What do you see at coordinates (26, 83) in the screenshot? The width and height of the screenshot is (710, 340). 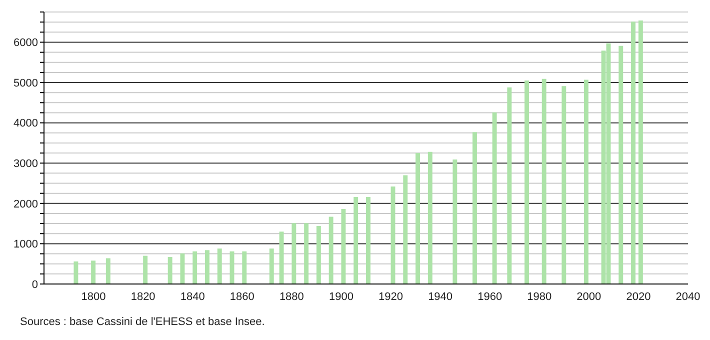 I see `y-tick-label: 5000` at bounding box center [26, 83].